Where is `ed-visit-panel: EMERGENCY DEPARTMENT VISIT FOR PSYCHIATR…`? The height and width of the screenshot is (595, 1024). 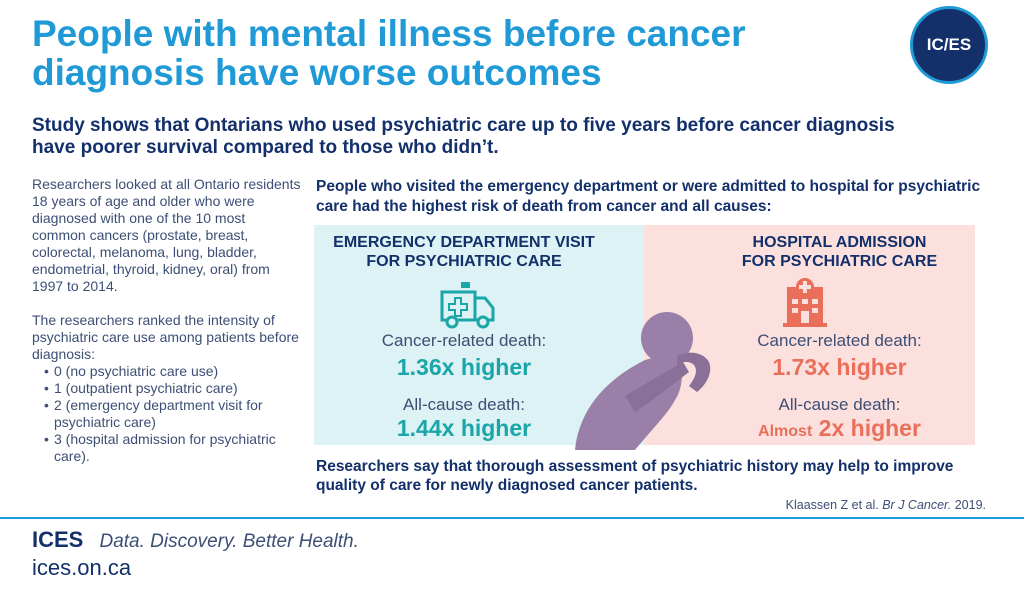
ed-visit-panel: EMERGENCY DEPARTMENT VISIT FOR PSYCHIATR… is located at coordinates (479, 335).